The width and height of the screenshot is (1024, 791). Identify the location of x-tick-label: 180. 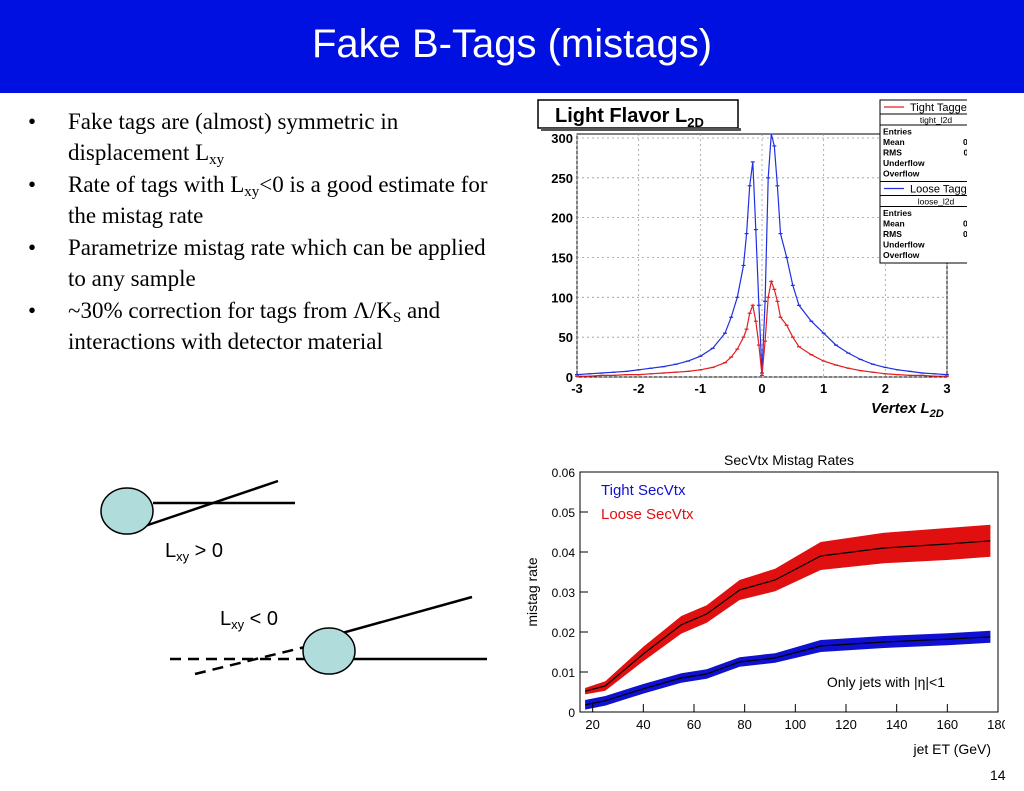
(996, 724).